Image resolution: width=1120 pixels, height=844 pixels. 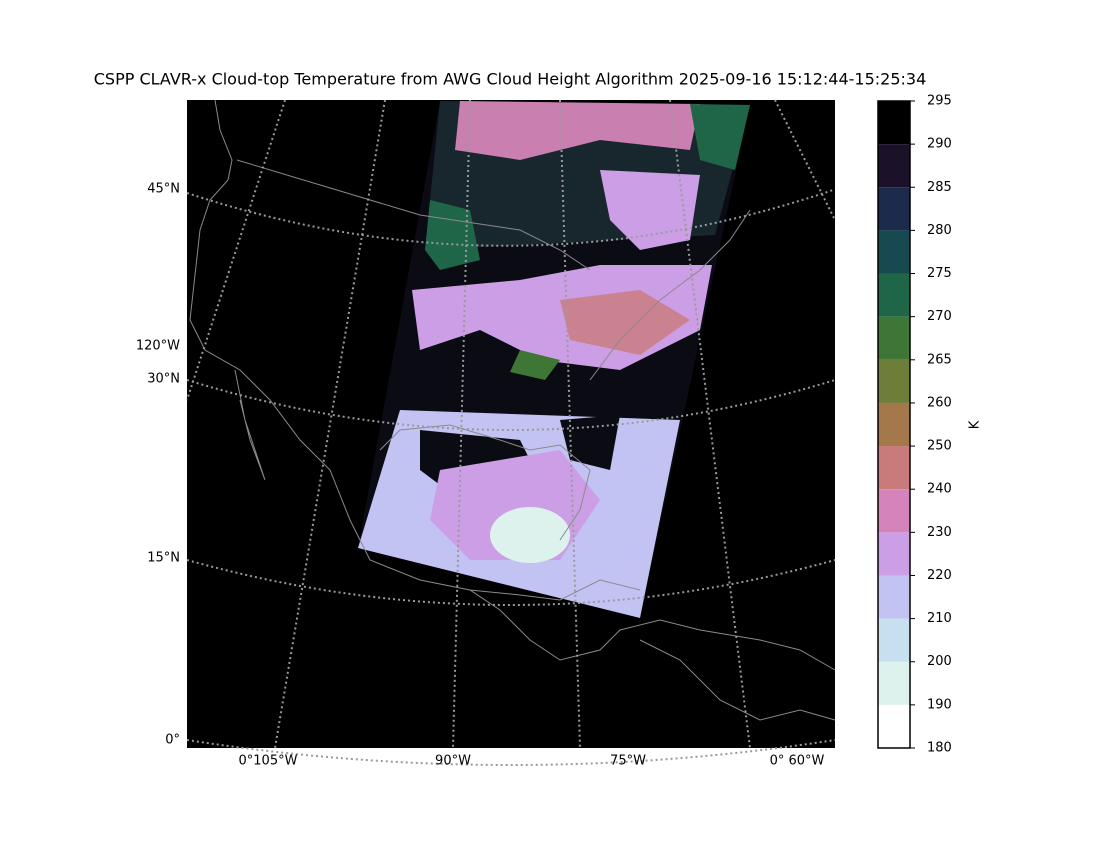 What do you see at coordinates (939, 489) in the screenshot?
I see `colorbar-tick-label: 240` at bounding box center [939, 489].